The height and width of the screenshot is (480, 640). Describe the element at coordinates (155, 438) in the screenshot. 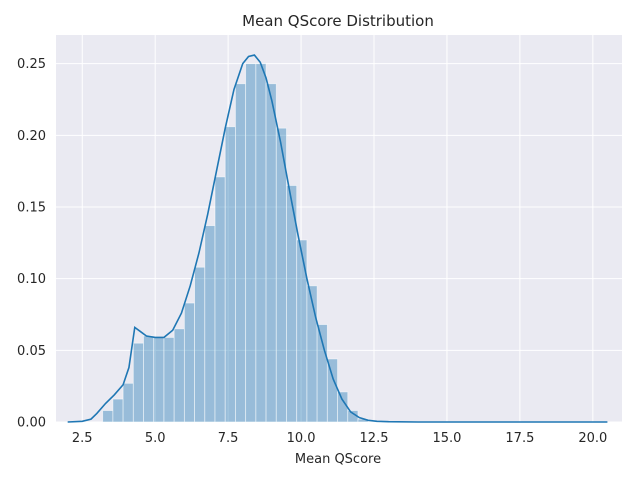

I see `x-tick-label: 5.0` at that location.